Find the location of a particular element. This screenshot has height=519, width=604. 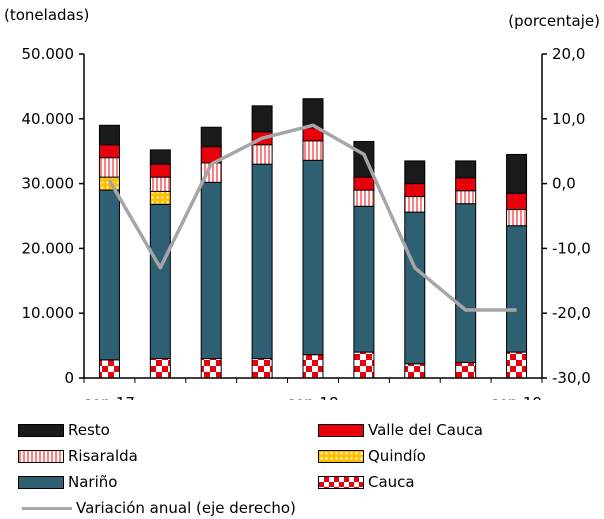

legend-item-variacion-anual: Variación anual (eje derecho) is located at coordinates (159, 508).